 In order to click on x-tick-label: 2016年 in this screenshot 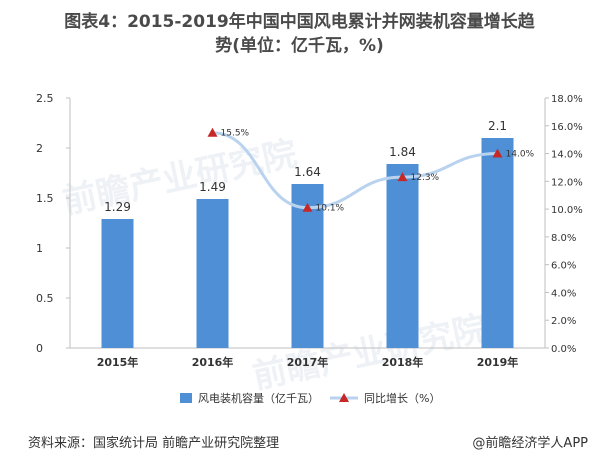, I will do `click(213, 362)`.